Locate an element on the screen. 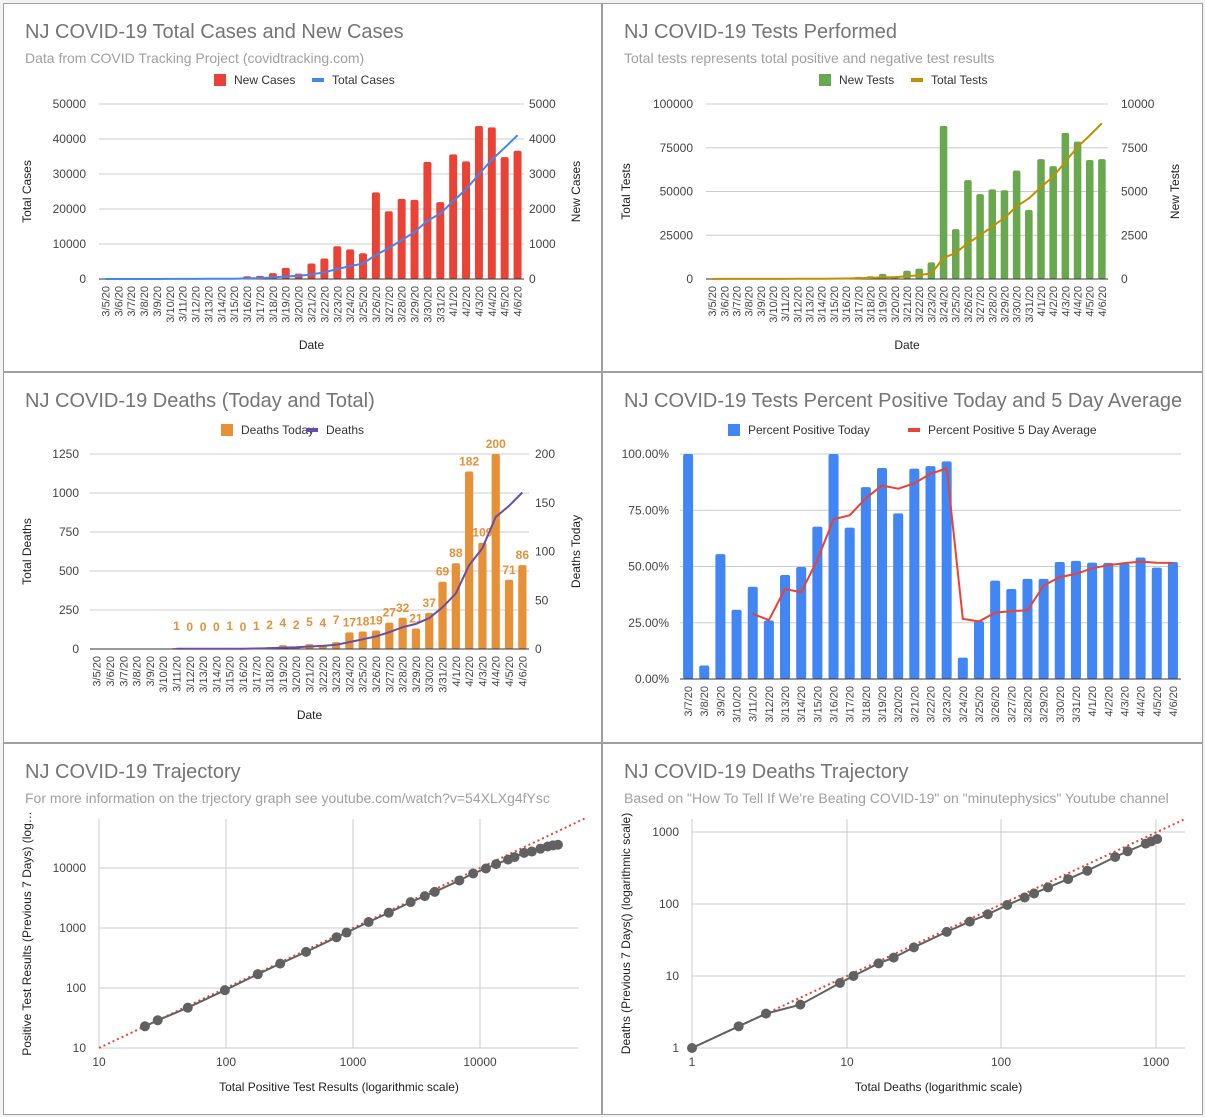 The image size is (1205, 1117). y-tick-label: 10 is located at coordinates (80, 1048).